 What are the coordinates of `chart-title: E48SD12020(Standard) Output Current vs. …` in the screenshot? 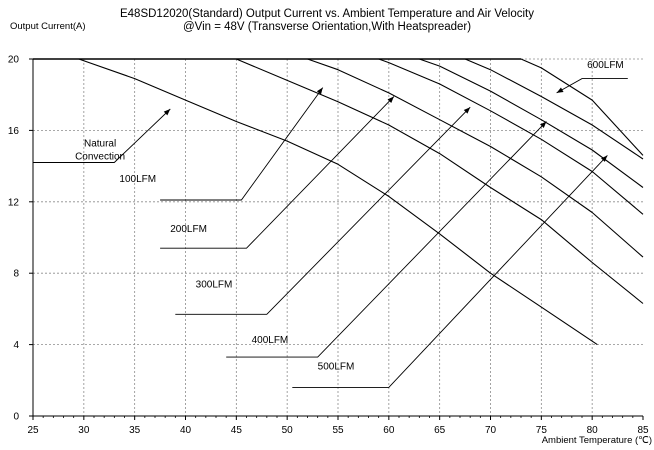 It's located at (327, 14).